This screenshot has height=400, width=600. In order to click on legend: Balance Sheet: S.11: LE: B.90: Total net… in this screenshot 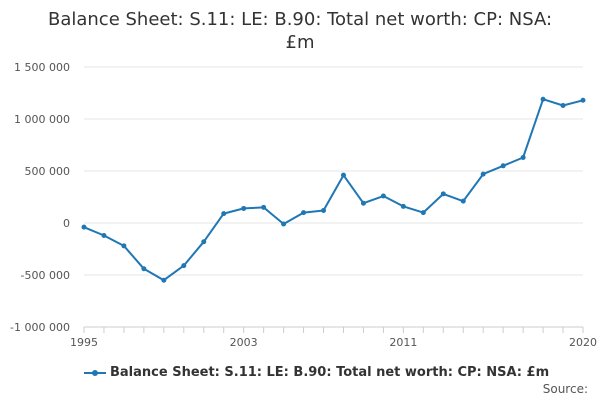, I will do `click(316, 372)`.